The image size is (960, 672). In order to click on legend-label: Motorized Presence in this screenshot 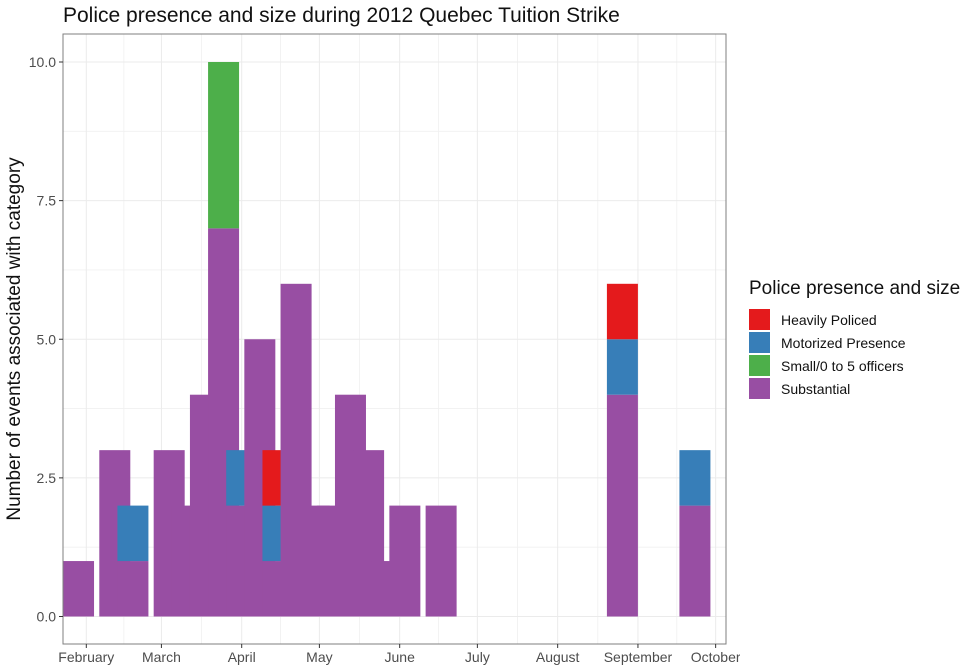, I will do `click(843, 342)`.